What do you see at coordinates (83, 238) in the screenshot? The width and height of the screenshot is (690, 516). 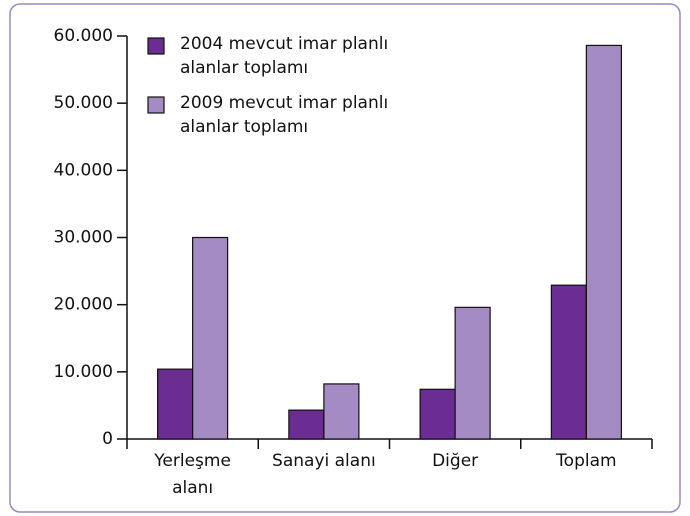 I see `y-tick-label: 30.000` at bounding box center [83, 238].